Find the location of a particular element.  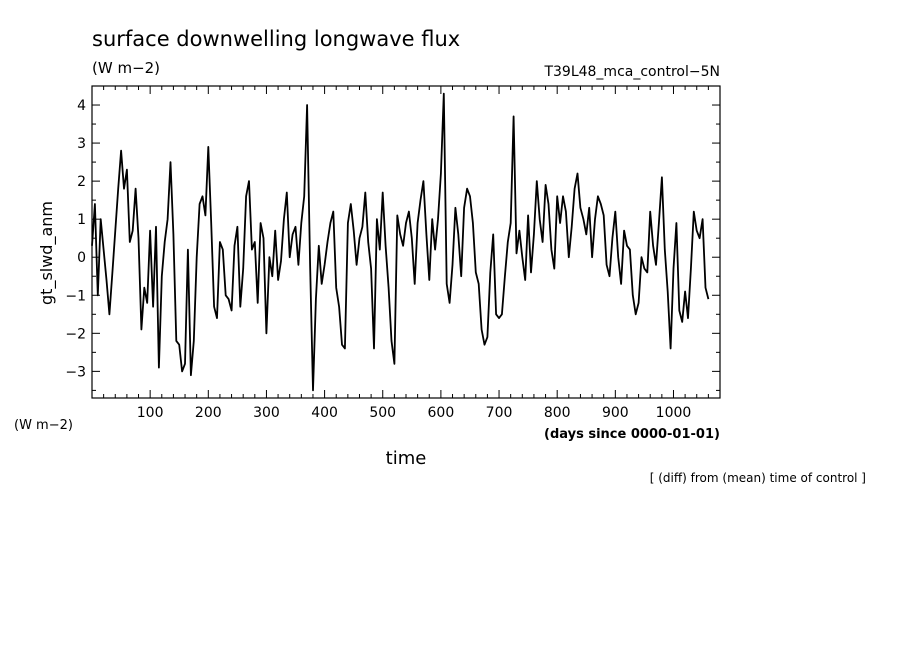

y-tick-label: 1 is located at coordinates (81, 220).